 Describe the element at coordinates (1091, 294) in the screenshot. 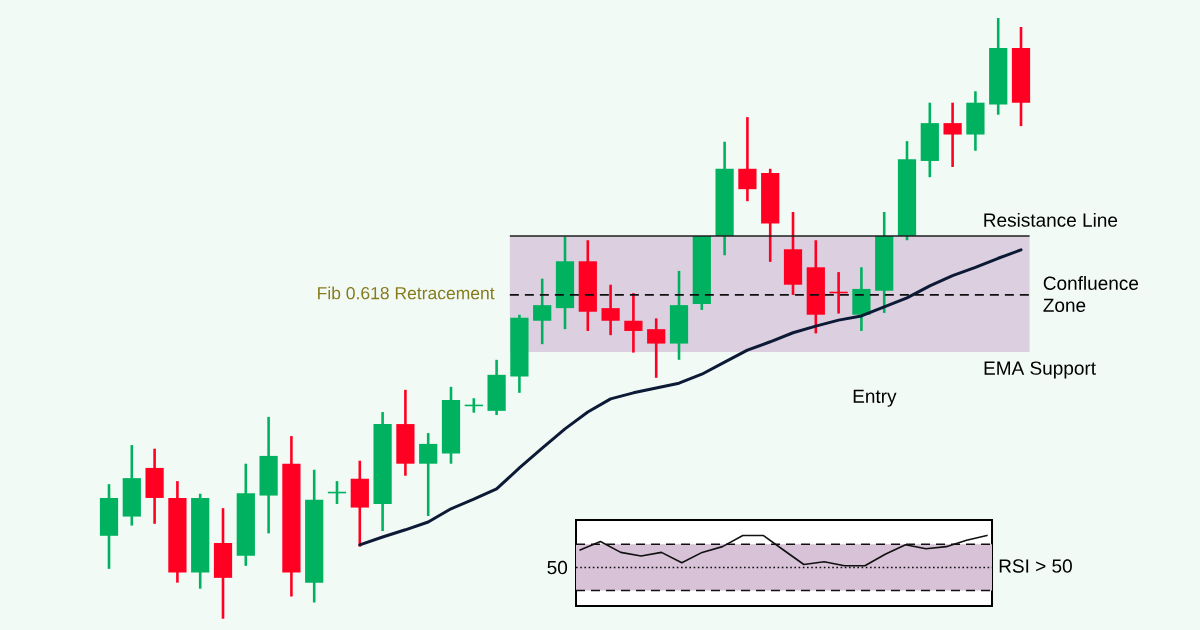

I see `band-label: Confluence Zone` at that location.